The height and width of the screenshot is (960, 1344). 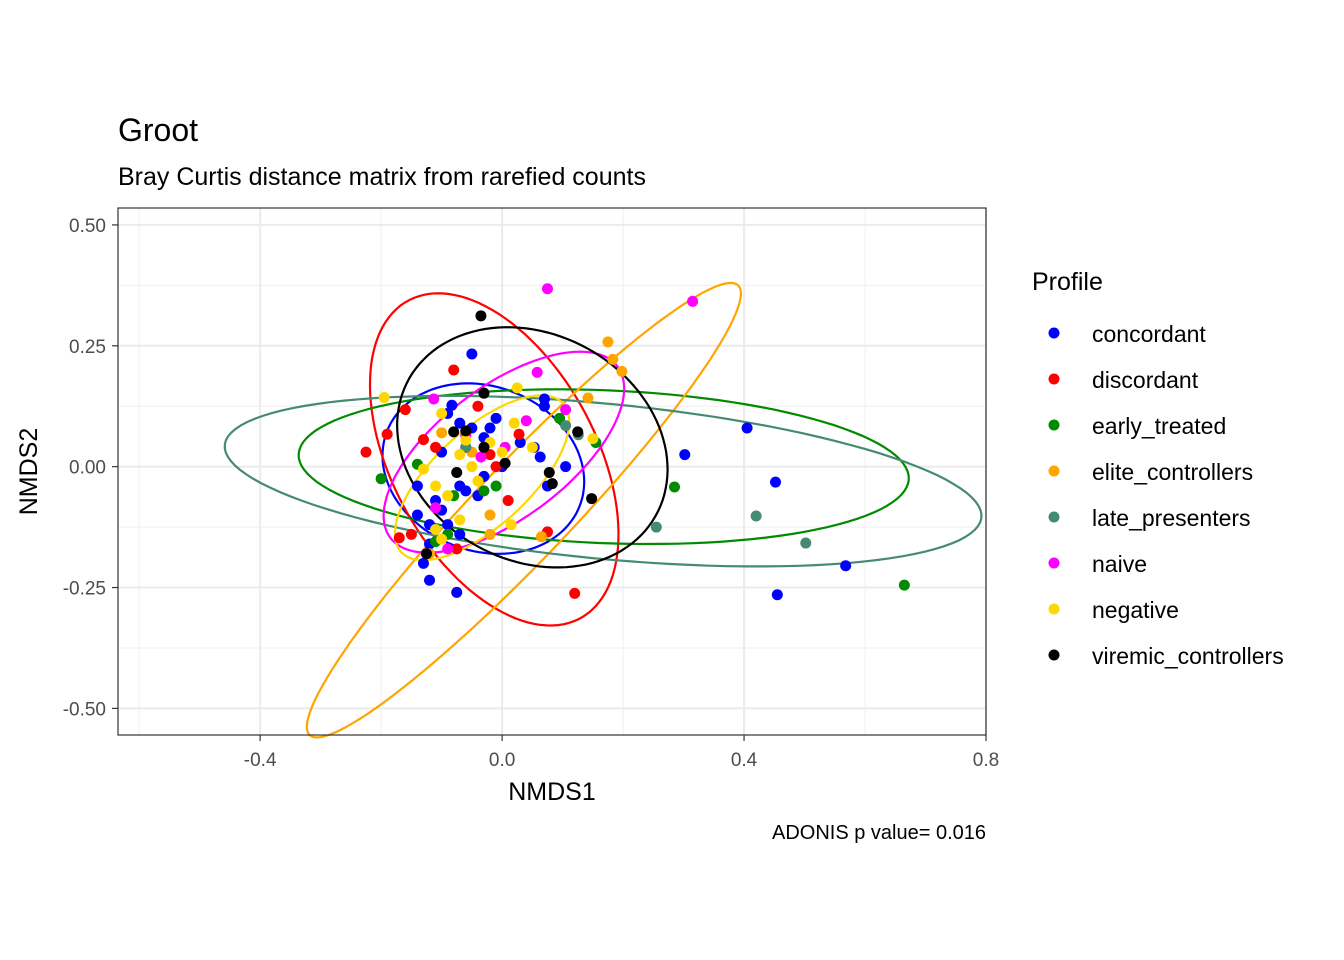 I want to click on legend-label: naive, so click(x=1119, y=564).